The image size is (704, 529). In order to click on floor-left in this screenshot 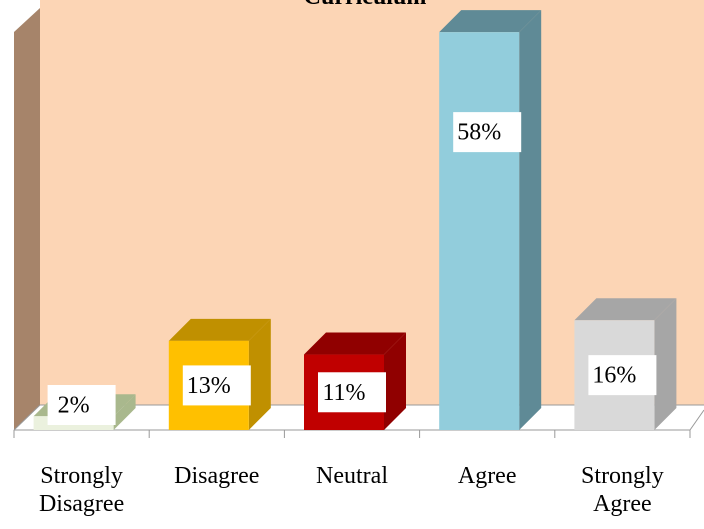, I will do `click(27, 417)`.